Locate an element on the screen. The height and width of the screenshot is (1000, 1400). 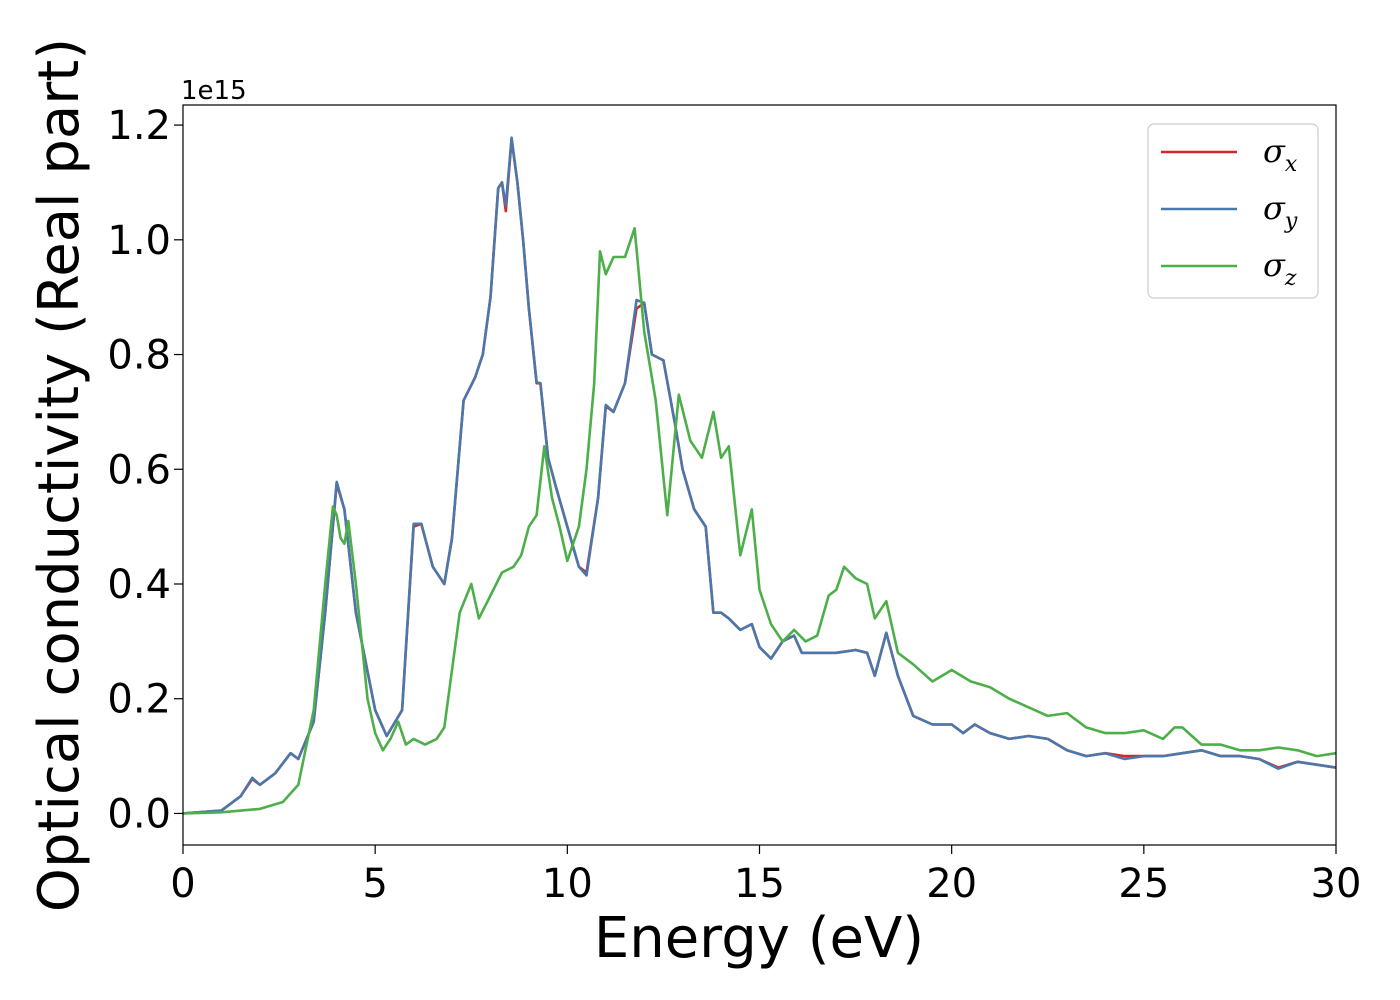
x-axis-ticks: 0 5 10 15 20 25 30 is located at coordinates (765, 876).